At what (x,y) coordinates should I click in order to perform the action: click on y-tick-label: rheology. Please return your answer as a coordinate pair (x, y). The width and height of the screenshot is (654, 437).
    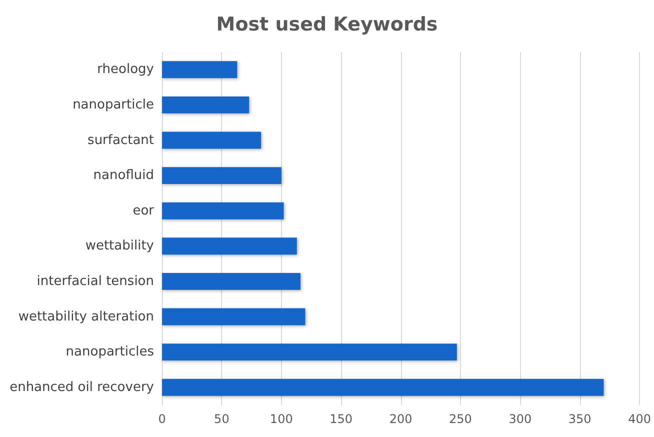
    Looking at the image, I should click on (125, 70).